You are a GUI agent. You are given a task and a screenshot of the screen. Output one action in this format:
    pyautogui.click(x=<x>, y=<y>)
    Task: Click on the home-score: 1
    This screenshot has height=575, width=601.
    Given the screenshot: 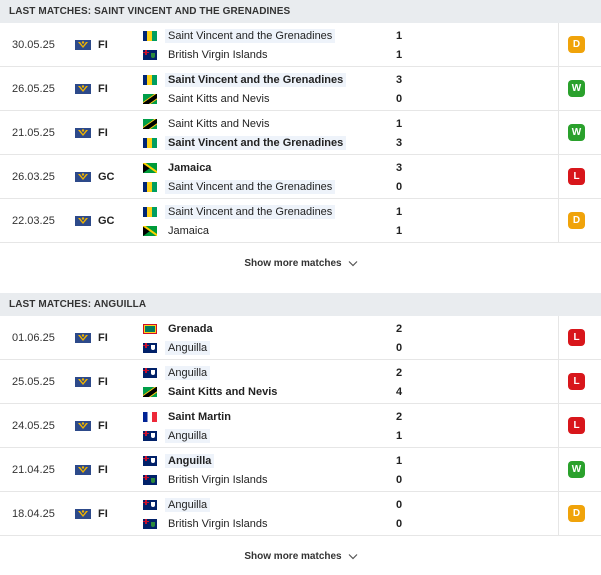 What is the action you would take?
    pyautogui.click(x=399, y=36)
    